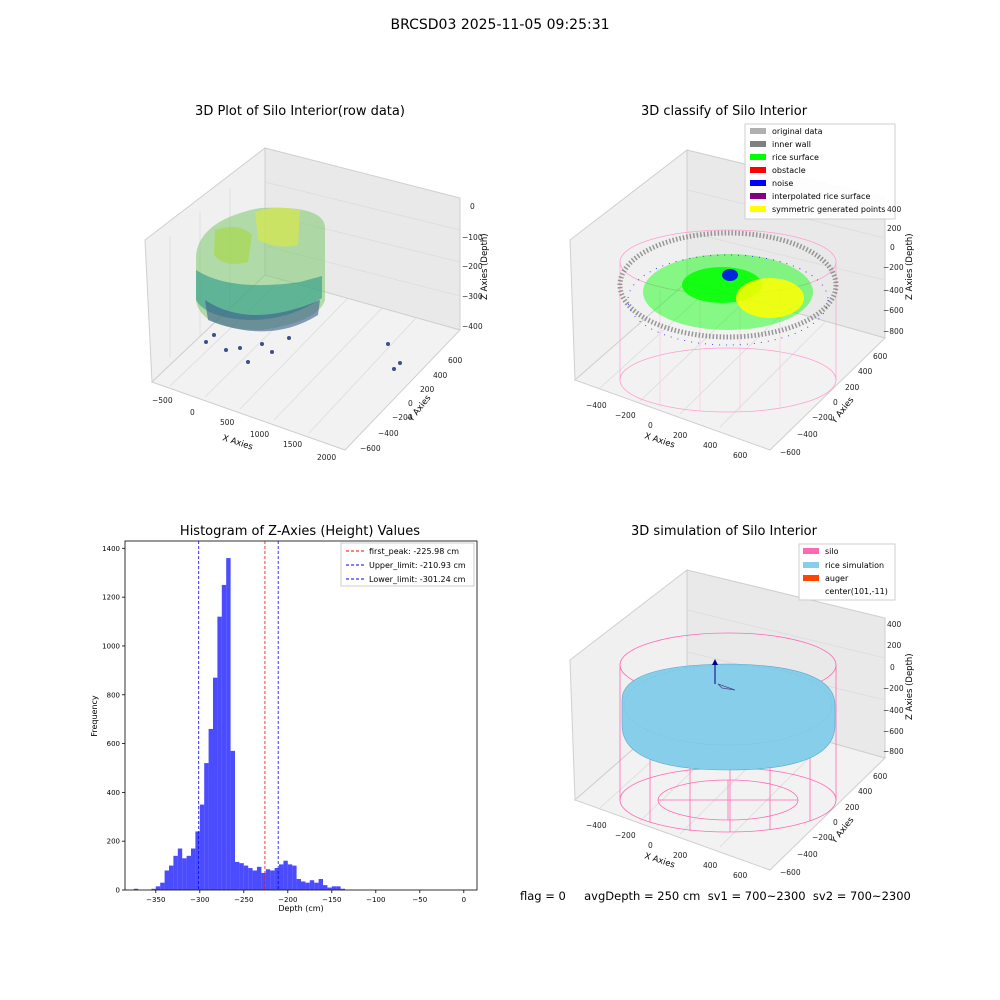  I want to click on p1-ztick: −300, so click(472, 296).